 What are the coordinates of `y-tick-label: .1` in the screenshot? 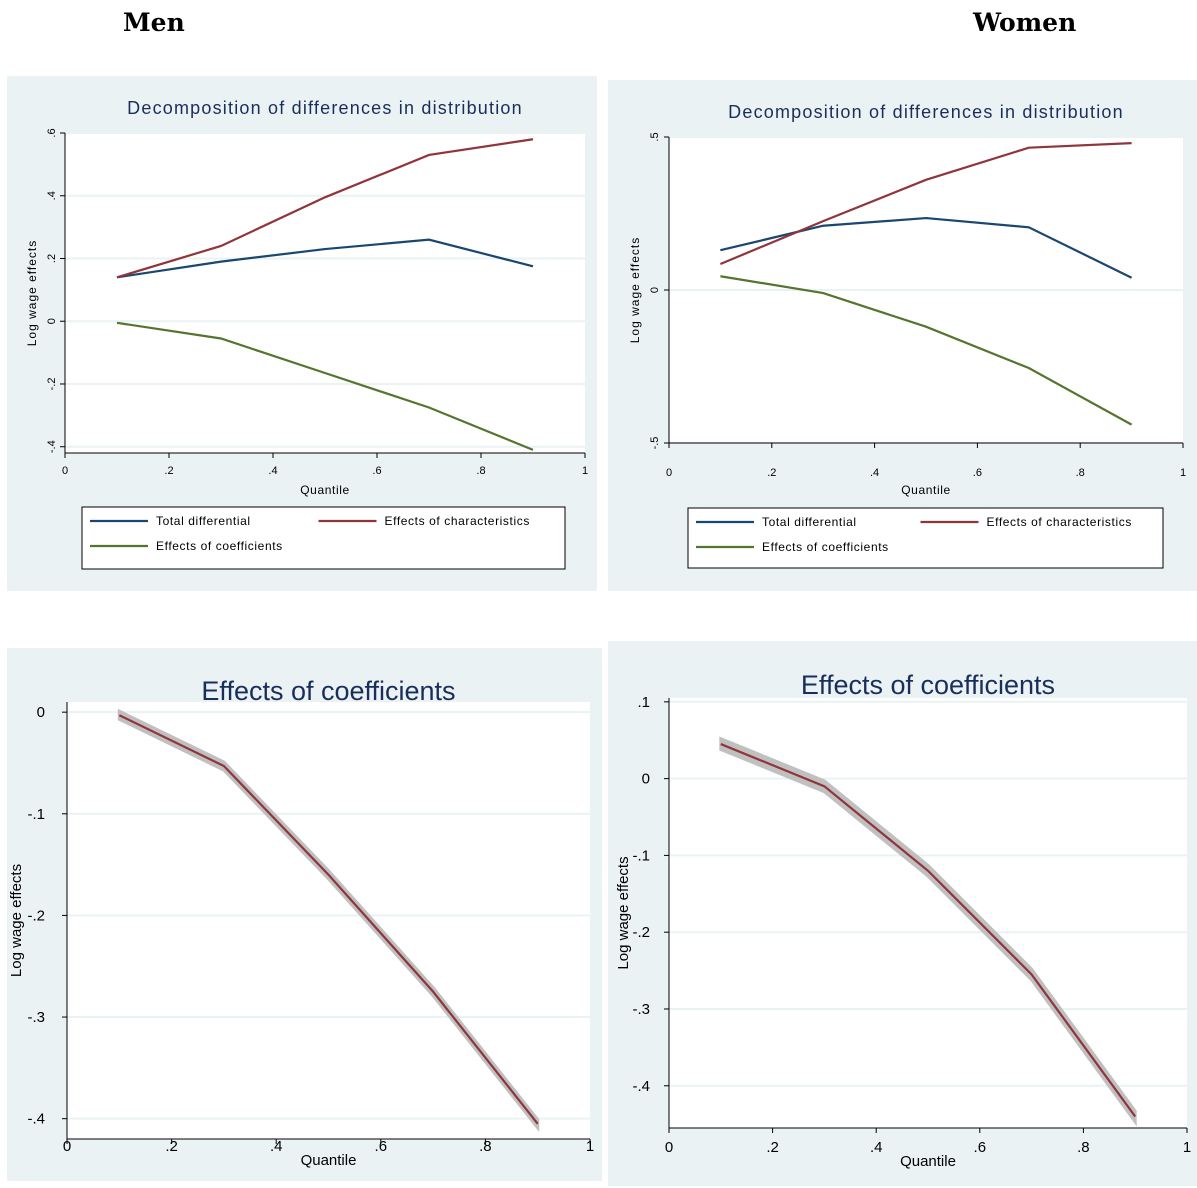 It's located at (643, 702).